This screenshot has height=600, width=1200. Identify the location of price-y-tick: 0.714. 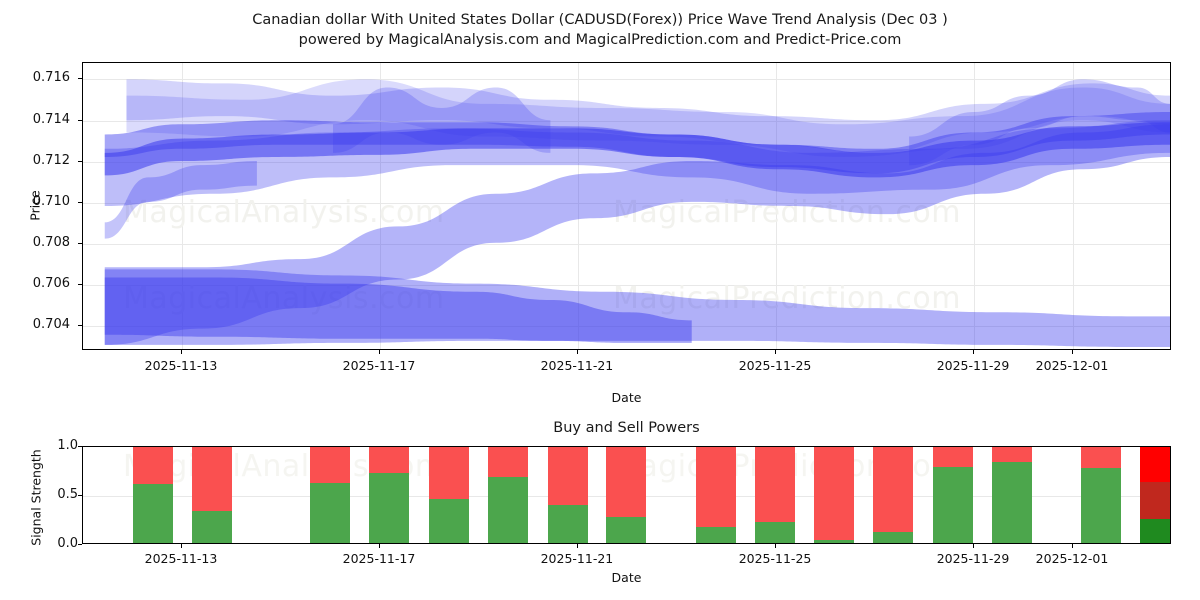
(51, 119).